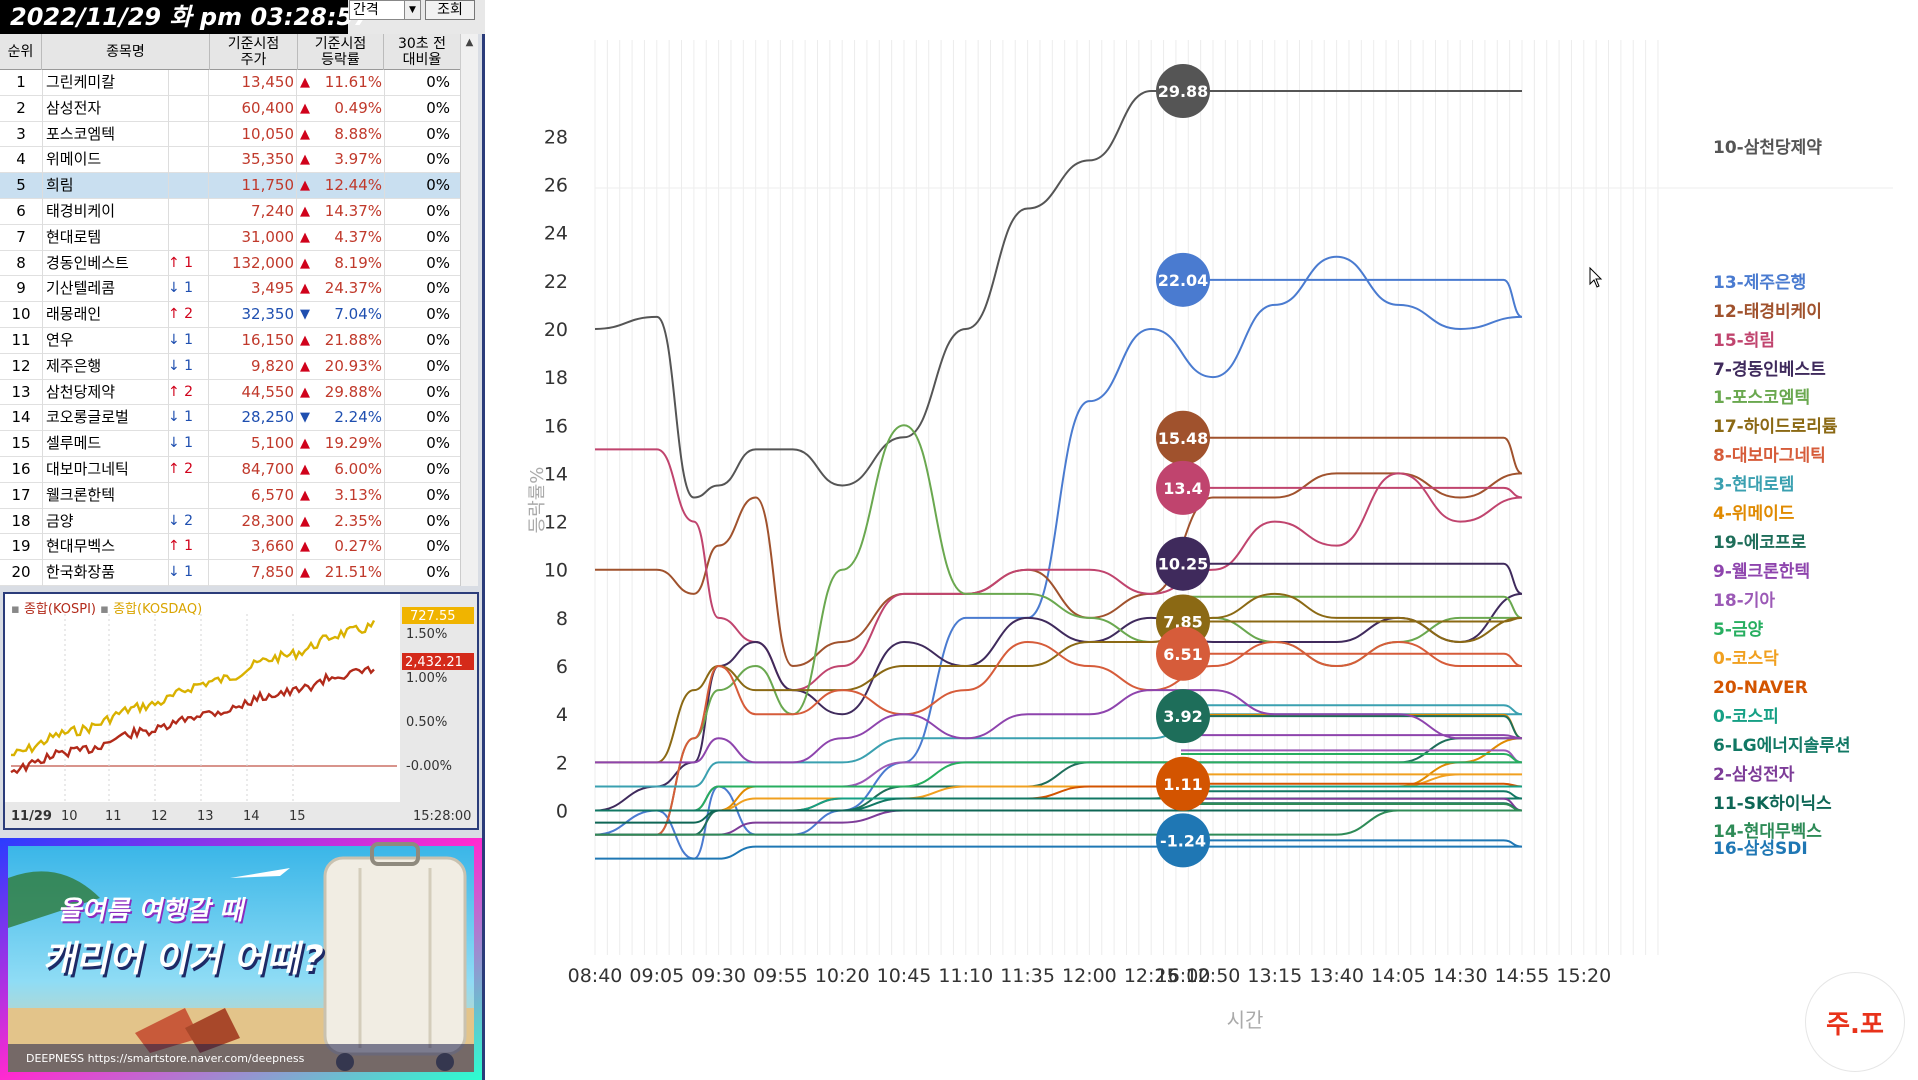 The height and width of the screenshot is (1080, 1918). Describe the element at coordinates (595, 976) in the screenshot. I see `x-tick-label: 08:40` at that location.